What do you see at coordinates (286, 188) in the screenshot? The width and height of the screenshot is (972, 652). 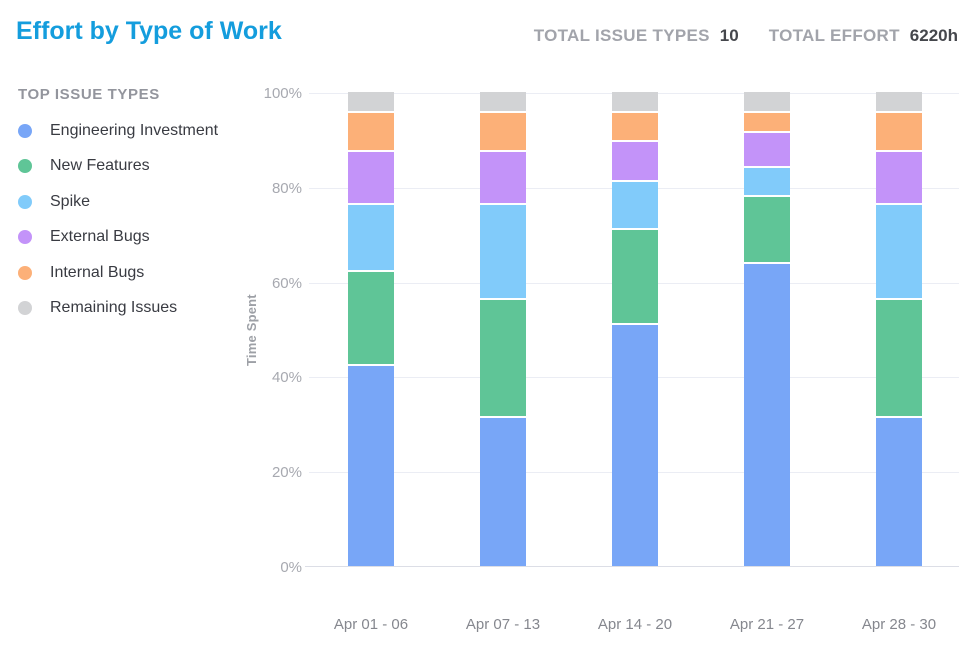 I see `y-axis-tick-80: 80%` at bounding box center [286, 188].